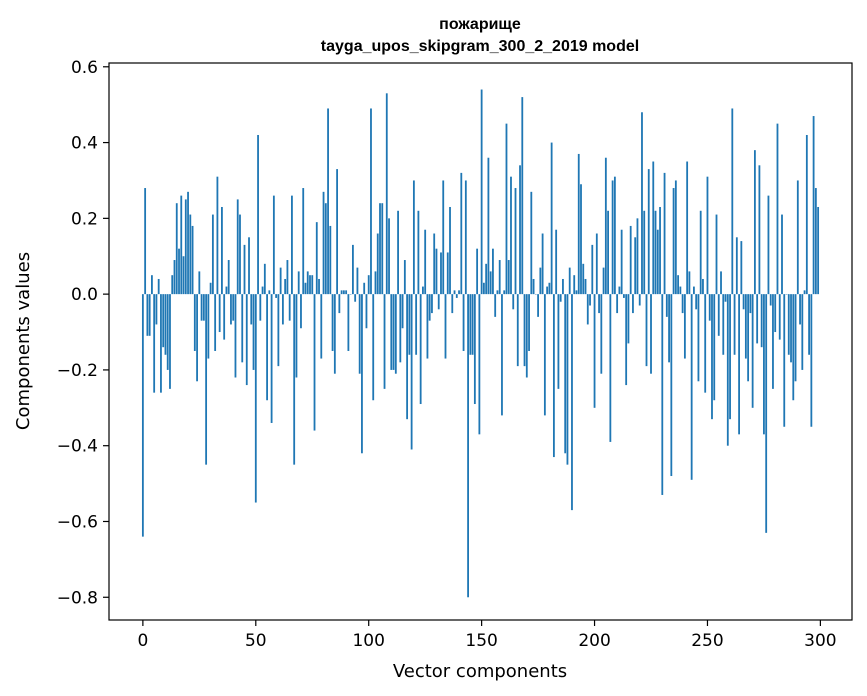 The image size is (867, 696). I want to click on x-axis-label: Vector components, so click(480, 671).